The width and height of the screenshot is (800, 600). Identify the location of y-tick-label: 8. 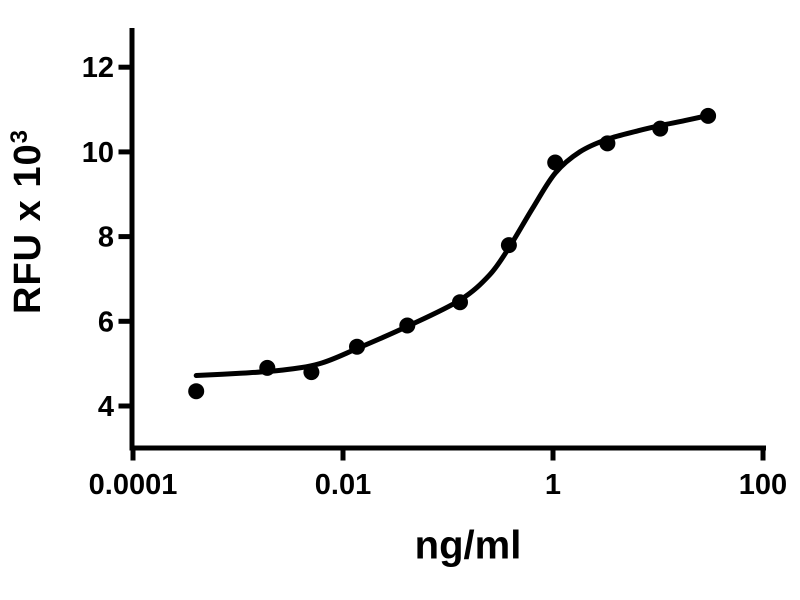
(106, 238).